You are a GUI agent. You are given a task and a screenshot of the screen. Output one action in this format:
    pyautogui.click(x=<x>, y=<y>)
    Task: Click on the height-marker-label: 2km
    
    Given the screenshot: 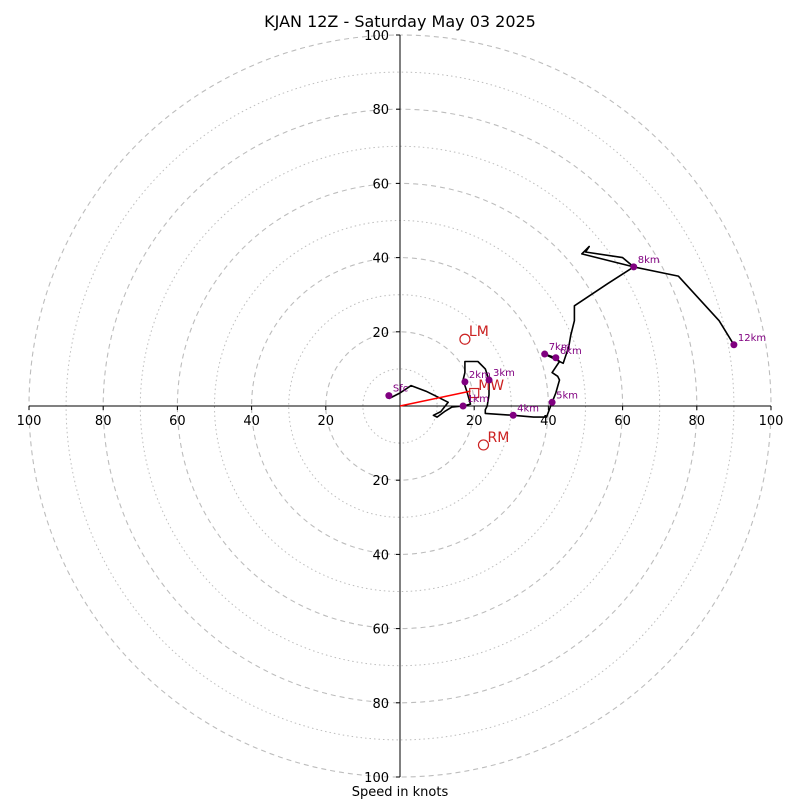 What is the action you would take?
    pyautogui.click(x=480, y=375)
    